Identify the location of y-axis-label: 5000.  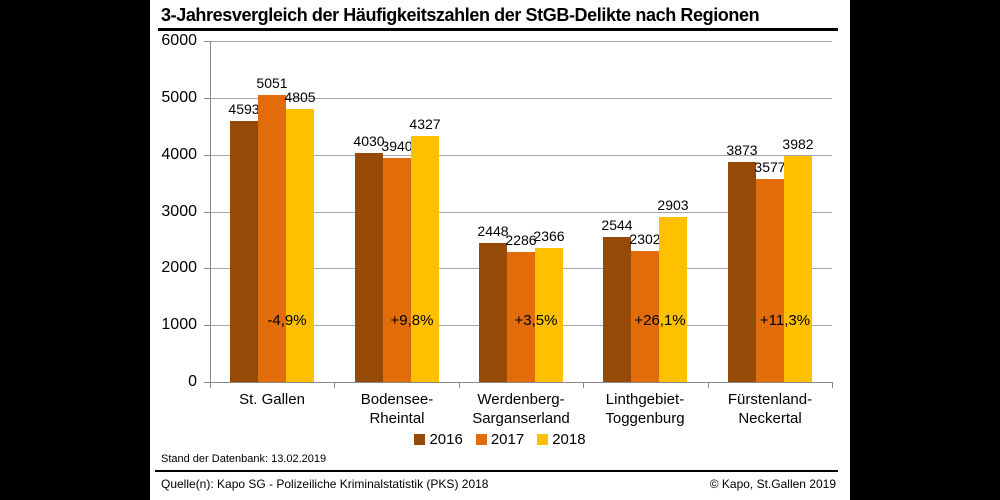
(179, 97).